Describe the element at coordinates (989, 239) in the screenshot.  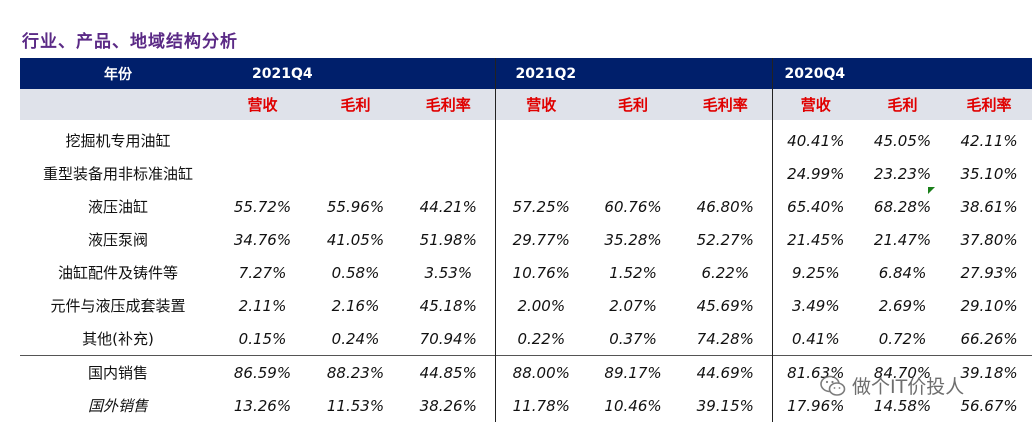
I see `table-cell: 37.80%` at that location.